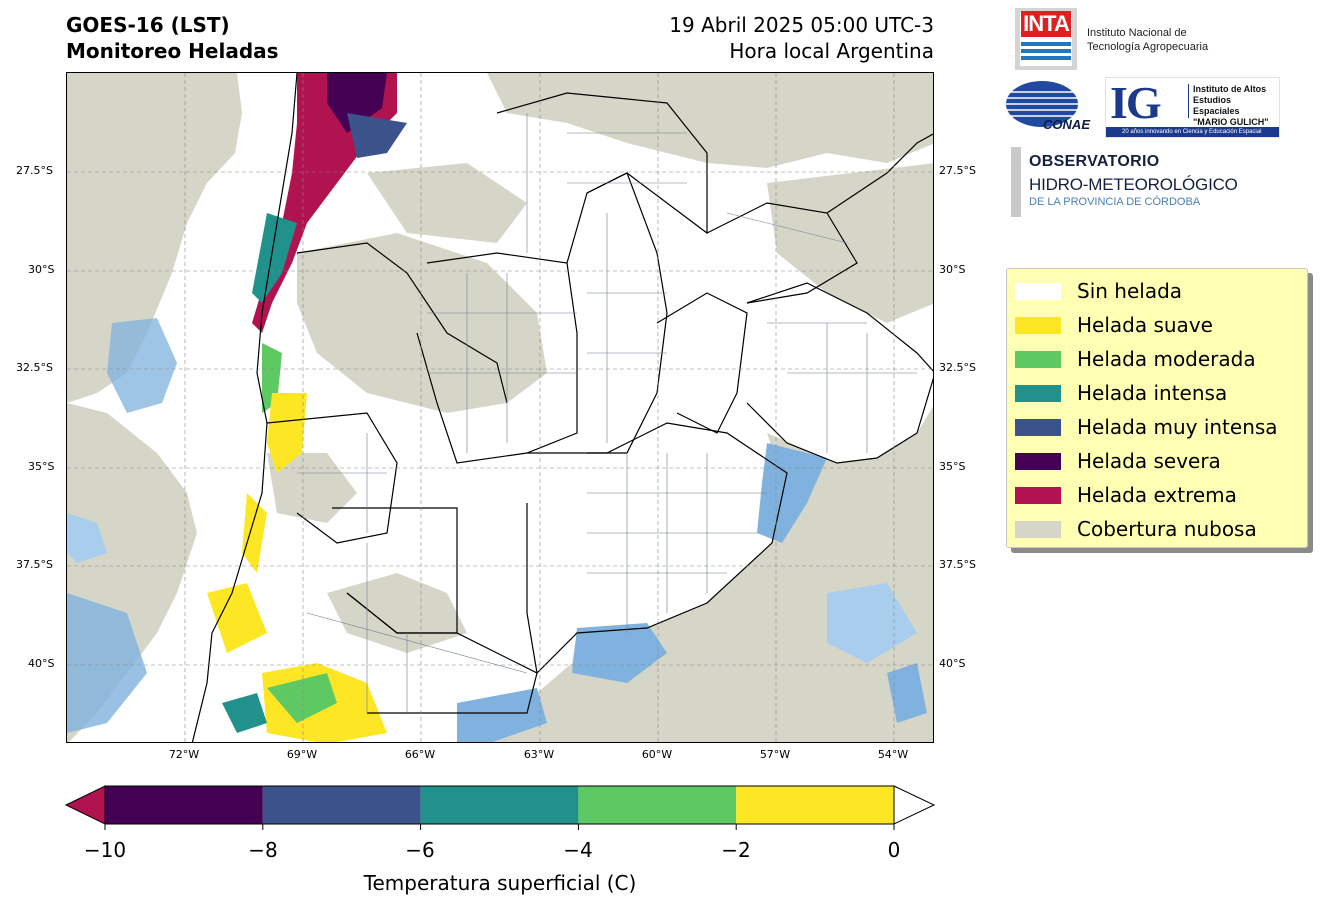 This screenshot has width=1324, height=911. I want to click on border-san-juan, so click(402, 323).